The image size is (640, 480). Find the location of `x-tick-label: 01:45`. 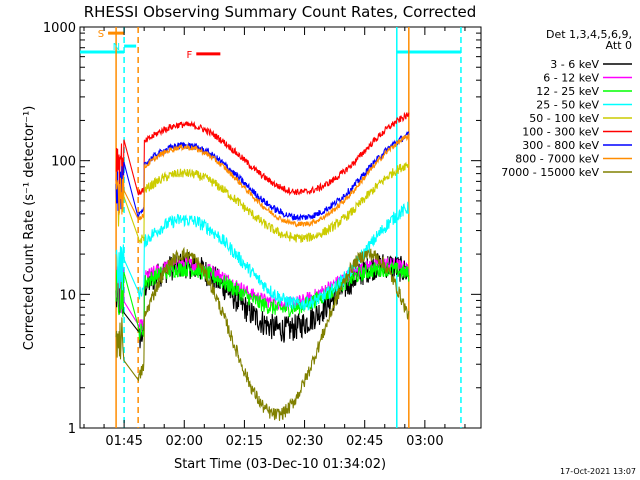

x-tick-label: 01:45 is located at coordinates (123, 441).